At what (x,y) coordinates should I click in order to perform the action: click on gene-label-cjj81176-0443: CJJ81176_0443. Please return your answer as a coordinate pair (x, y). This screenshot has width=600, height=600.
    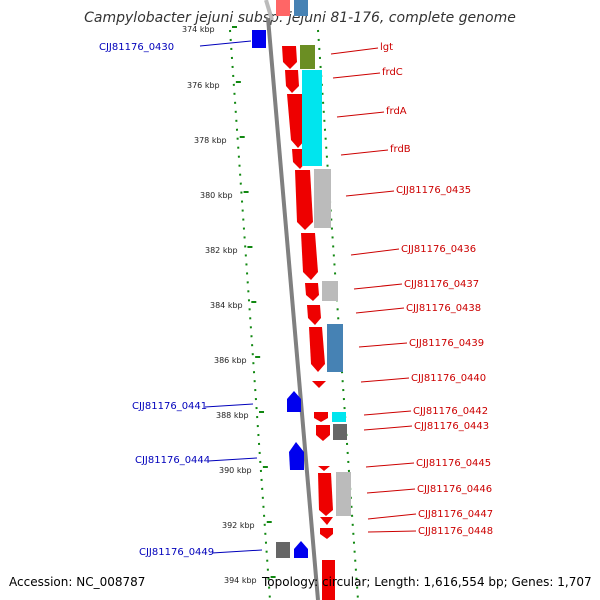
    Looking at the image, I should click on (451, 426).